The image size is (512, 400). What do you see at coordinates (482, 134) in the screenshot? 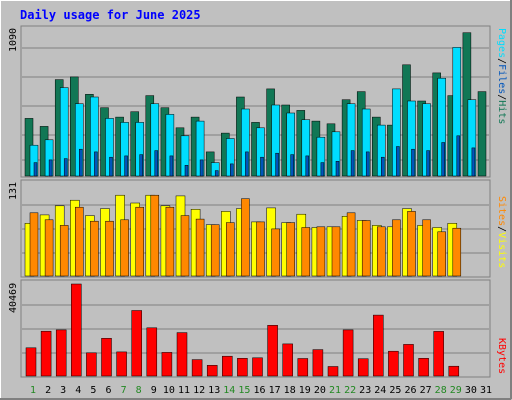
I see `hits-bar` at bounding box center [482, 134].